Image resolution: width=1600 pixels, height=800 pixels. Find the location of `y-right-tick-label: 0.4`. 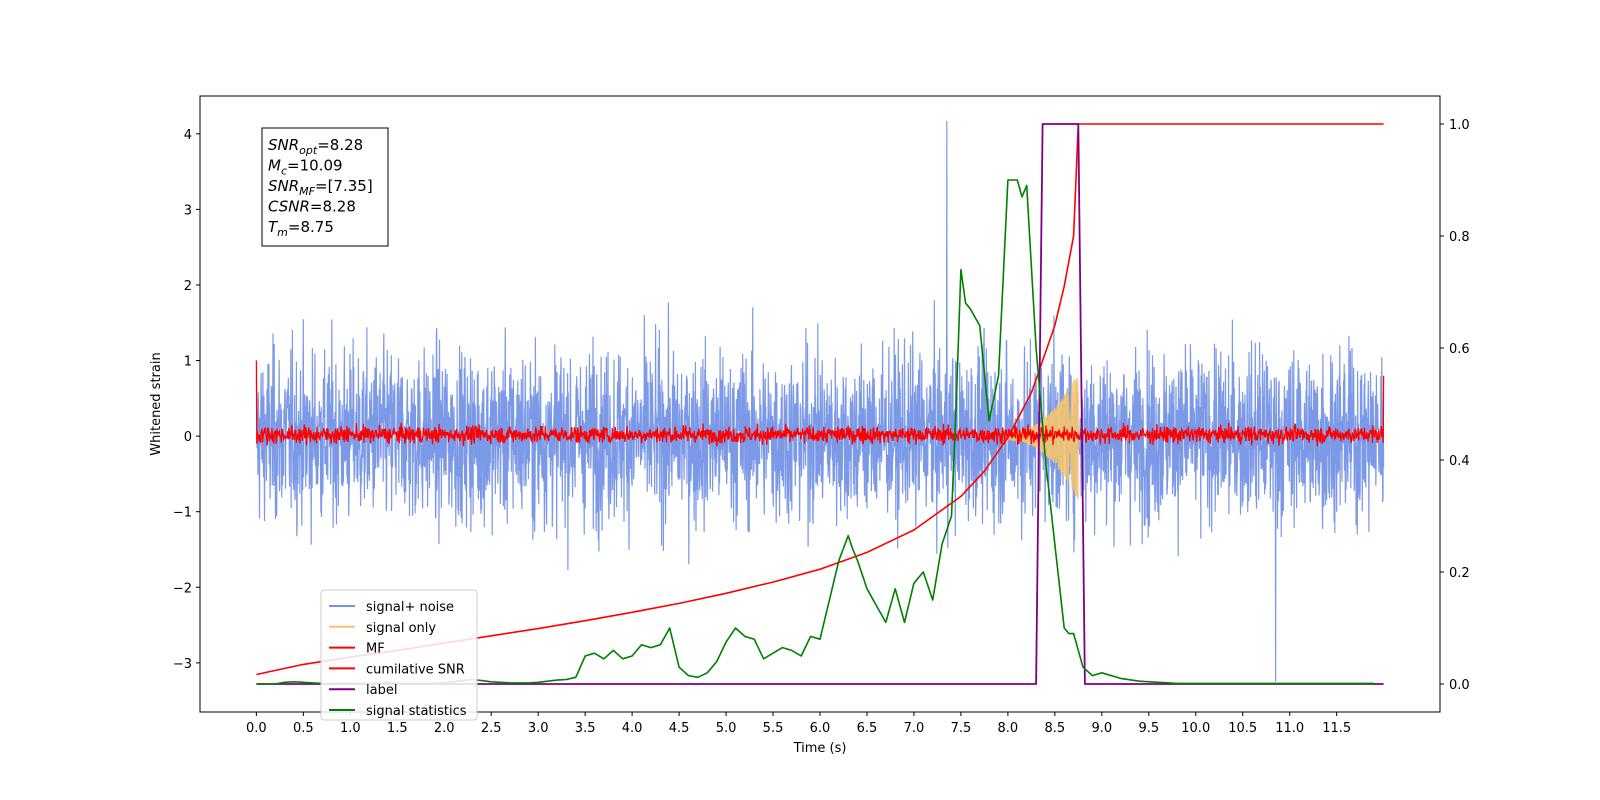

y-right-tick-label: 0.4 is located at coordinates (1459, 461).